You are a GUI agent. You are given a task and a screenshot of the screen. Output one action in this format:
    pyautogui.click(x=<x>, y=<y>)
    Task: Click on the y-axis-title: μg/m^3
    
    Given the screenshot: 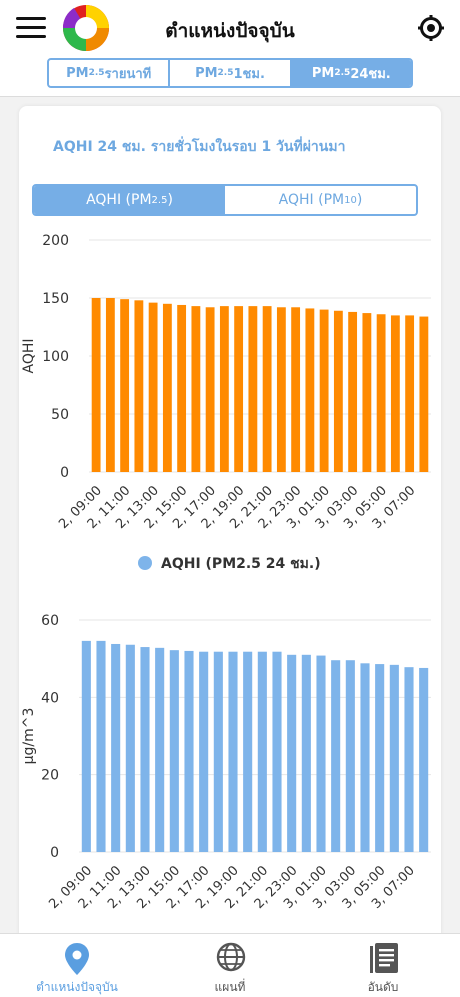 What is the action you would take?
    pyautogui.click(x=29, y=736)
    